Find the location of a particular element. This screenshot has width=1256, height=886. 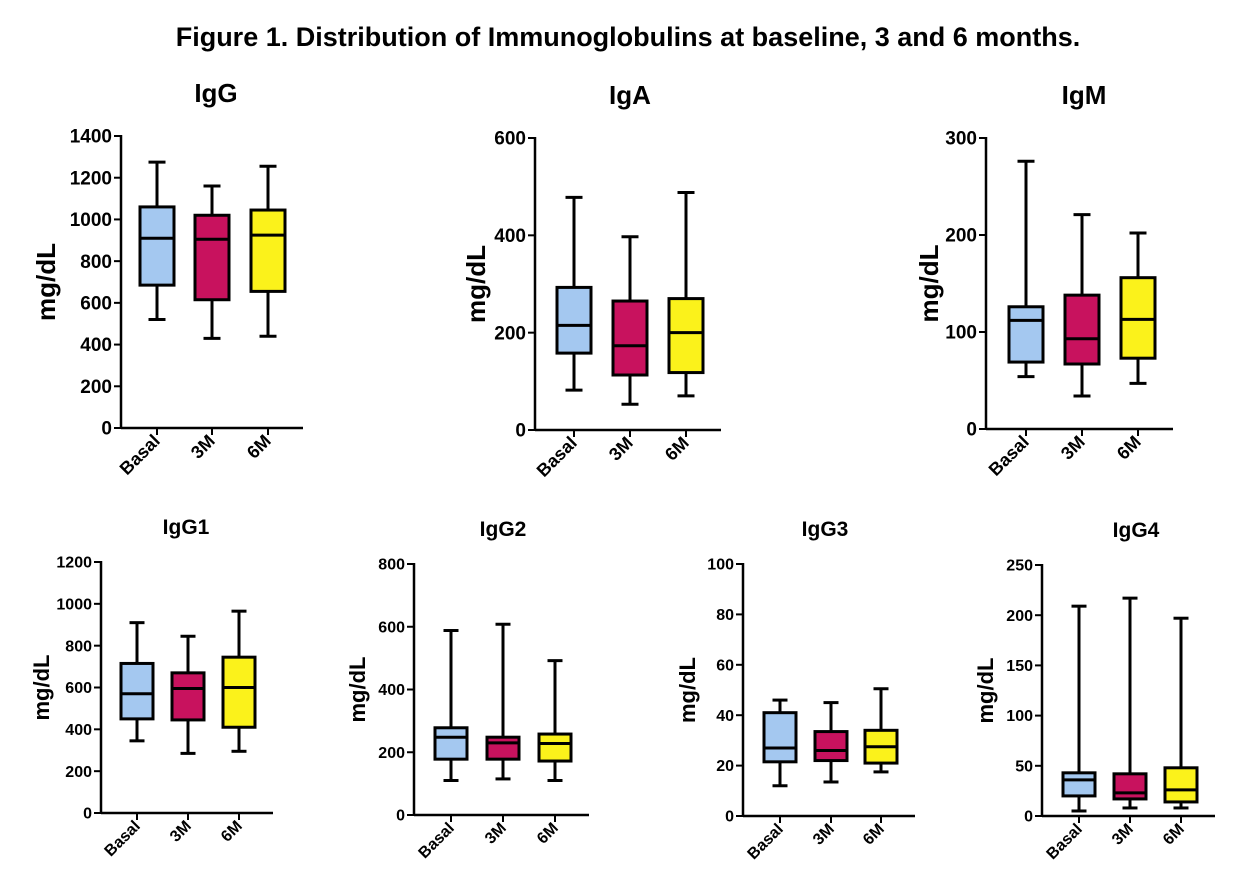

chart-panel-igg2: IgG2 mg/dL 0 200 400 600 800 Basal 3M 6M is located at coordinates (467, 690).